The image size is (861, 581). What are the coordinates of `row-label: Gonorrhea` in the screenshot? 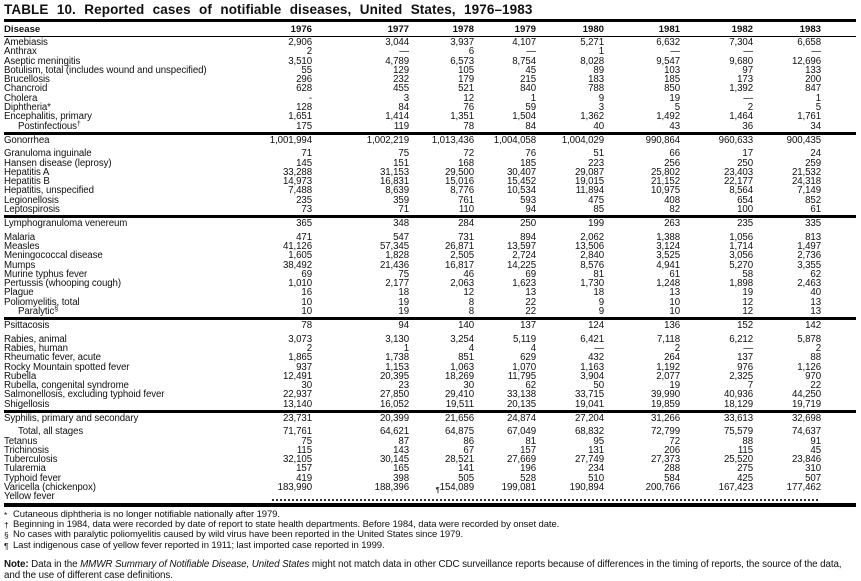 It's located at (27, 140).